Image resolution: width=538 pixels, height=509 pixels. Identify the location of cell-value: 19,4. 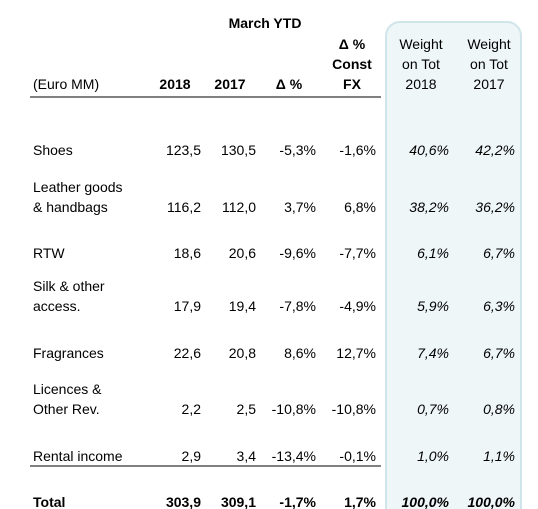
(242, 306).